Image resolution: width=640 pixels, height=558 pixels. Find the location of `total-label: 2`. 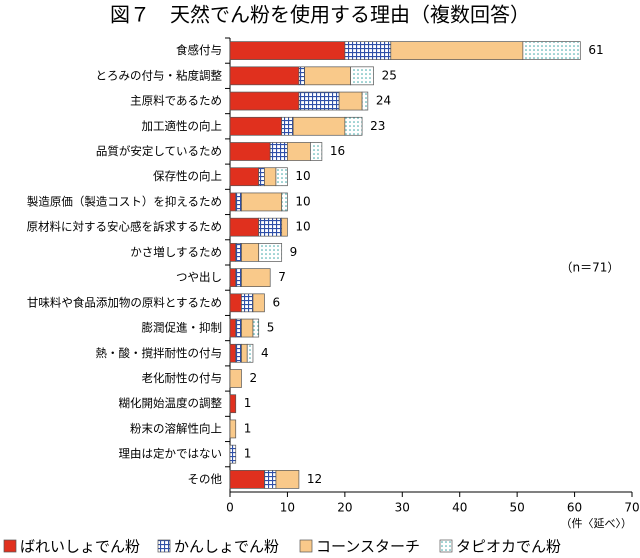

total-label: 2 is located at coordinates (253, 378).